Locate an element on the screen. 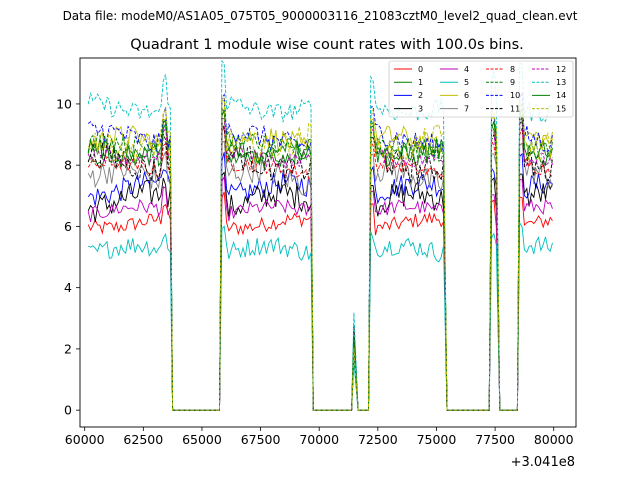 The width and height of the screenshot is (640, 480). legend-label: 4 is located at coordinates (466, 69).